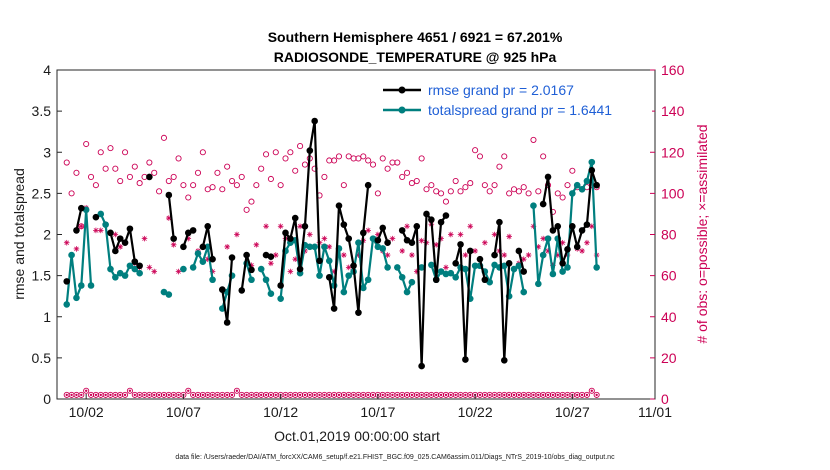  What do you see at coordinates (280, 412) in the screenshot?
I see `x-tick-label: 10/12` at bounding box center [280, 412].